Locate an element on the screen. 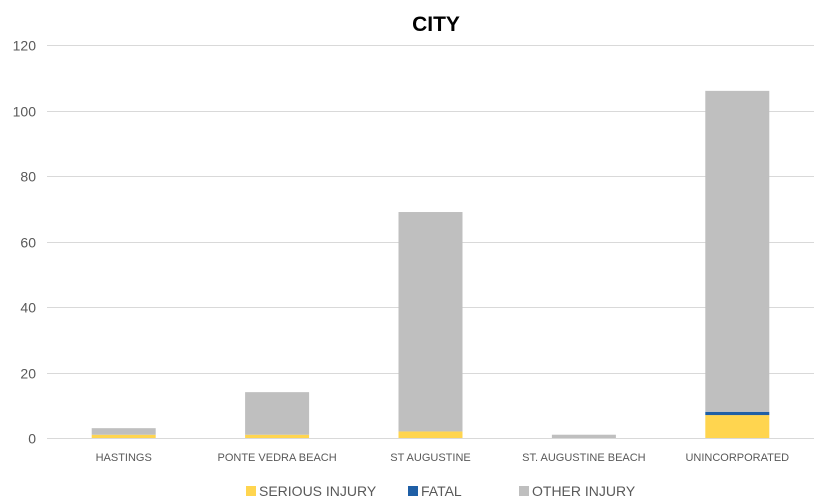 This screenshot has width=823, height=504. y-tick-label: 60 is located at coordinates (28, 243).